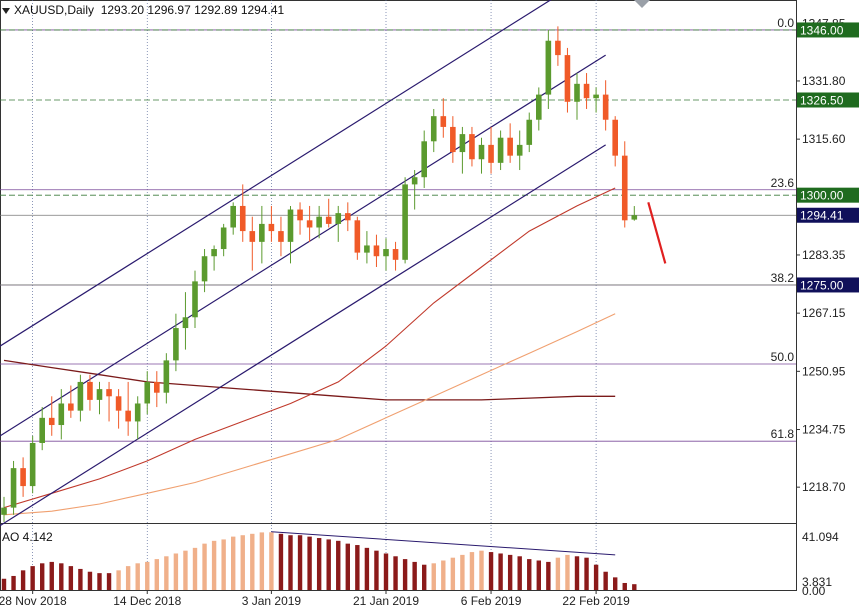 This screenshot has height=610, width=860. Describe the element at coordinates (386, 601) in the screenshot. I see `x-tick-label: 21 Jan 2019` at that location.